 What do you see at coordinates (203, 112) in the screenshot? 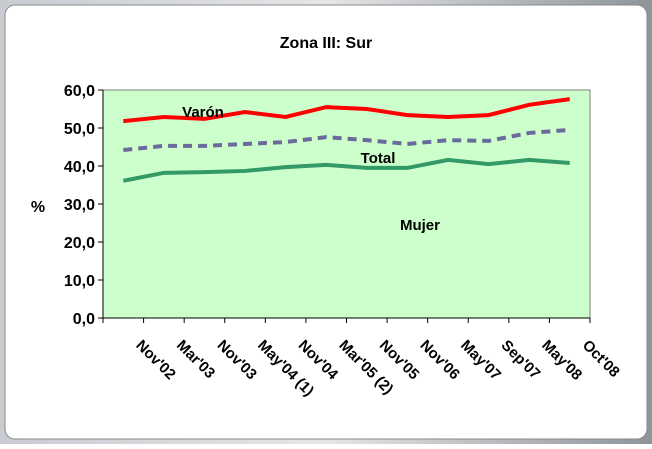
I see `series-label: Varón` at bounding box center [203, 112].